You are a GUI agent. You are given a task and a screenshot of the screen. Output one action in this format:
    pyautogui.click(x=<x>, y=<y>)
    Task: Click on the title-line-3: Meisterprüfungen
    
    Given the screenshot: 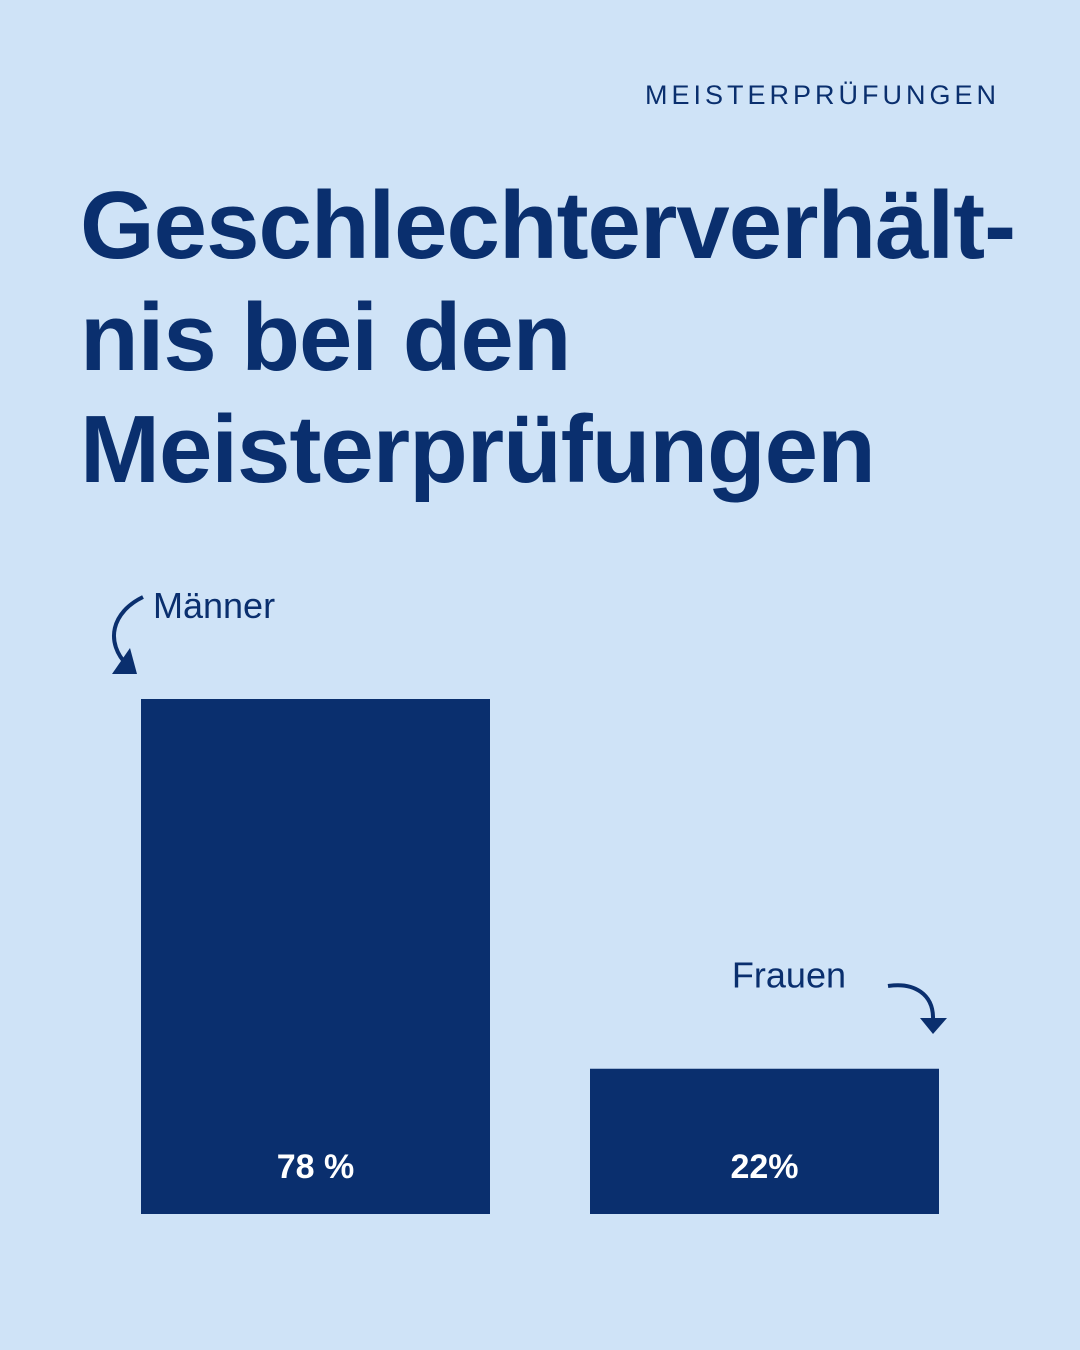 What is the action you would take?
    pyautogui.click(x=478, y=449)
    